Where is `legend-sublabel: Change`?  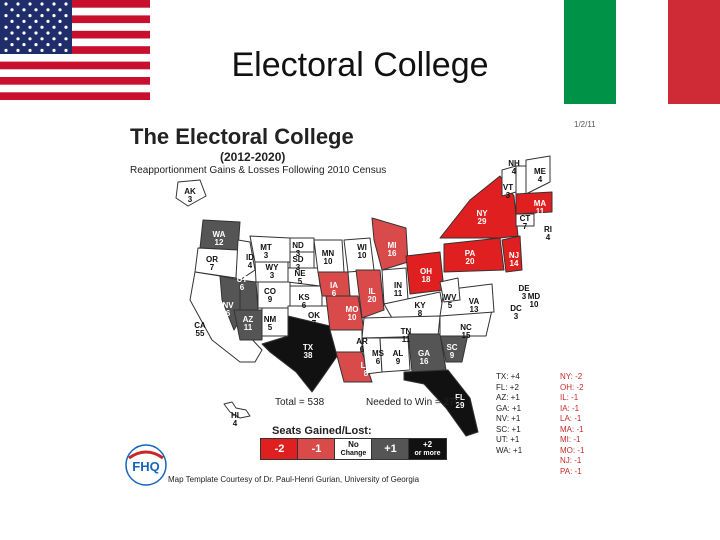 legend-sublabel: Change is located at coordinates (353, 453).